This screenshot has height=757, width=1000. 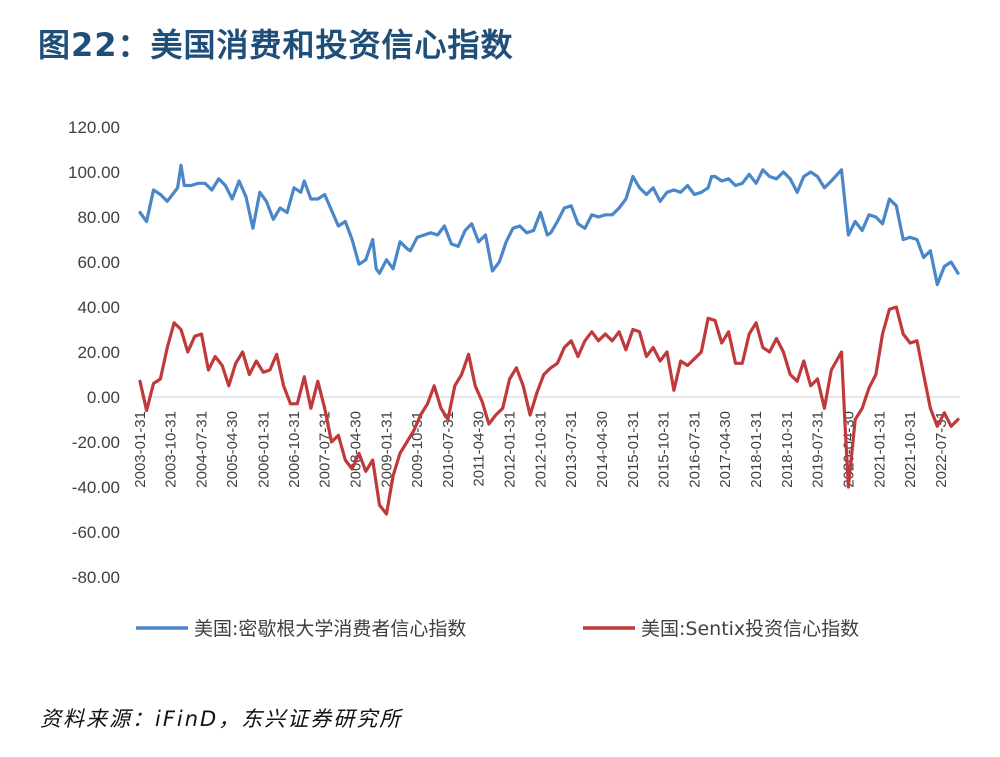 What do you see at coordinates (571, 449) in the screenshot?
I see `x-tick-label: 2013-07-31` at bounding box center [571, 449].